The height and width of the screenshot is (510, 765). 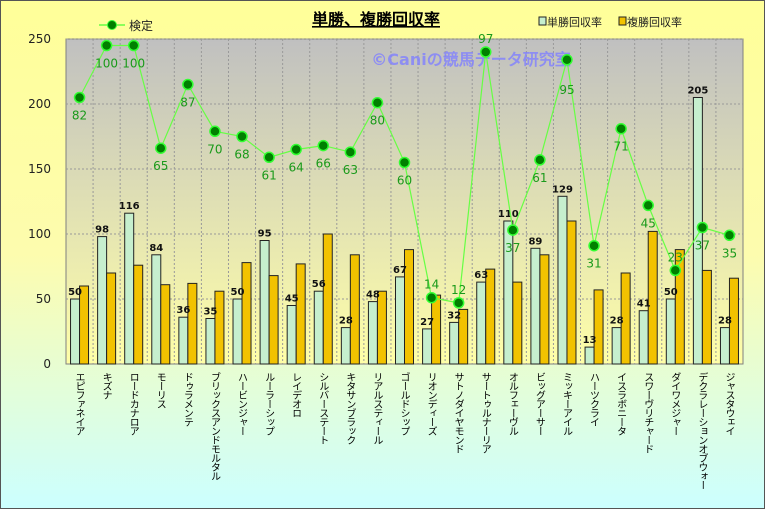 I want to click on x-tick-label: ロードカナロア, so click(x=132, y=404).